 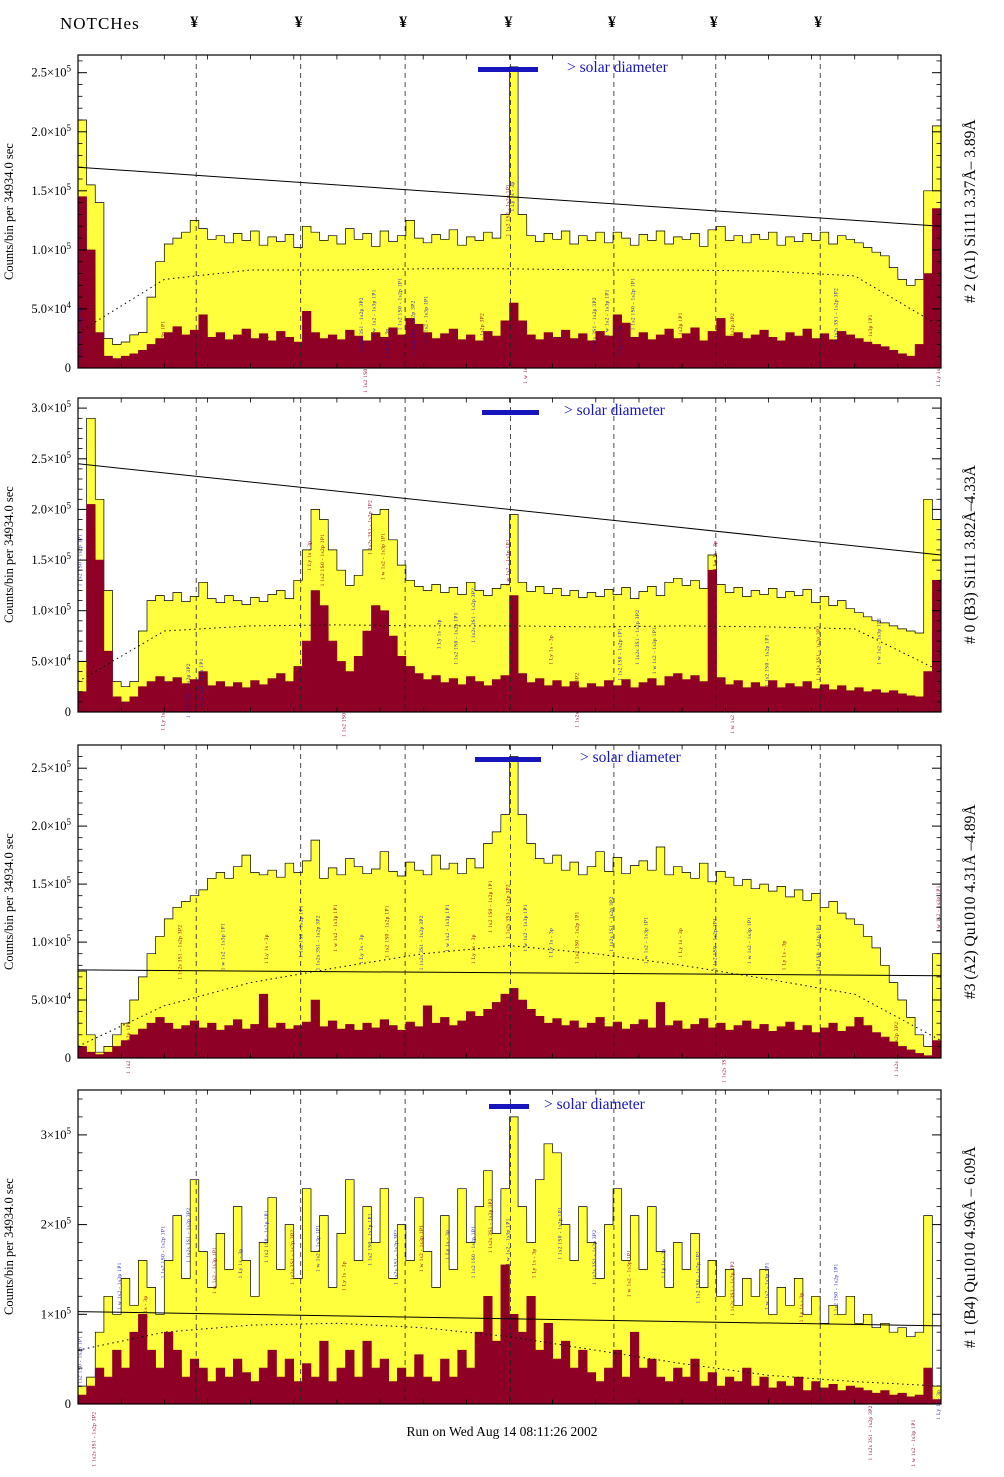 I want to click on svg-text: 5.0×10⁴, so click(x=51, y=999).